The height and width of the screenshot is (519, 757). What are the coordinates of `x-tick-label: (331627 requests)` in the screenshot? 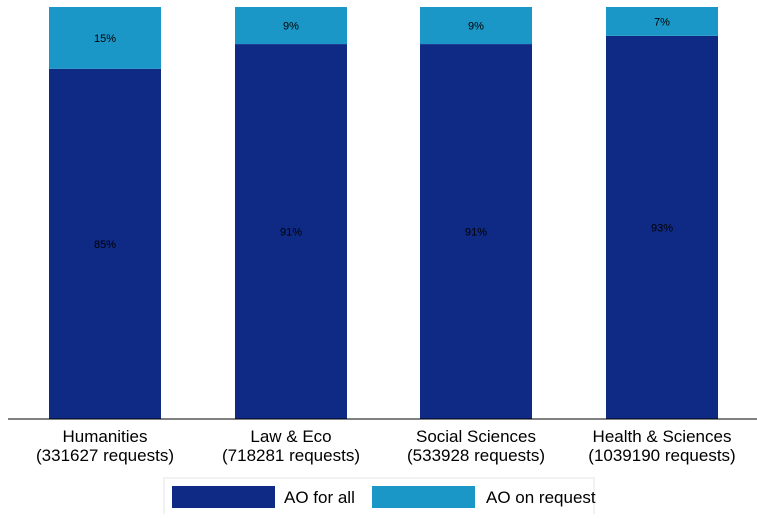 It's located at (105, 455).